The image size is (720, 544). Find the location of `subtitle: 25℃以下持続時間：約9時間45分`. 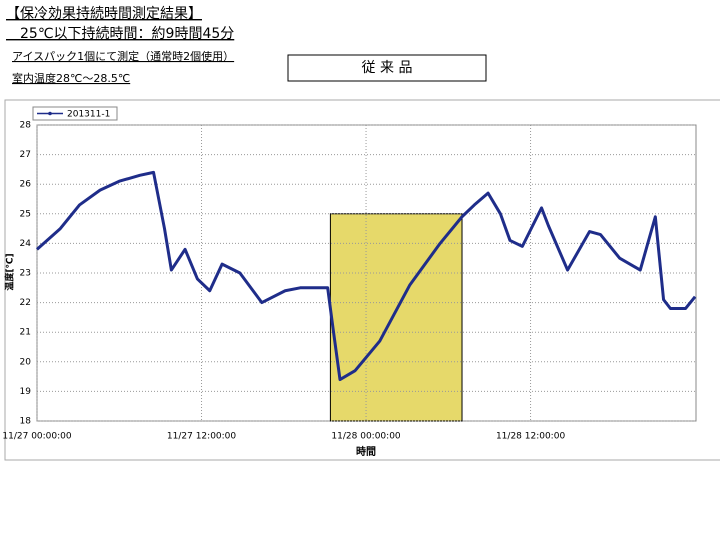

subtitle: 25℃以下持続時間：約9時間45分 is located at coordinates (120, 33).